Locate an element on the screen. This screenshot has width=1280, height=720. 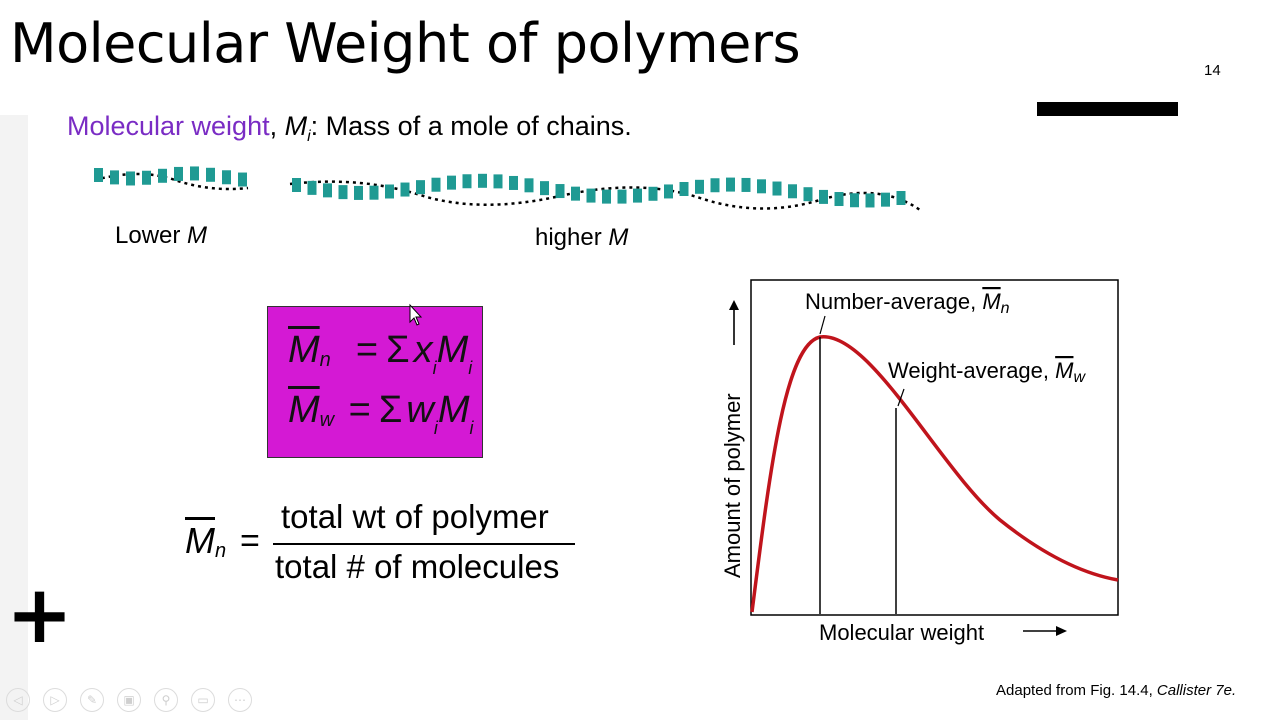
mw-sub: w is located at coordinates (327, 420).